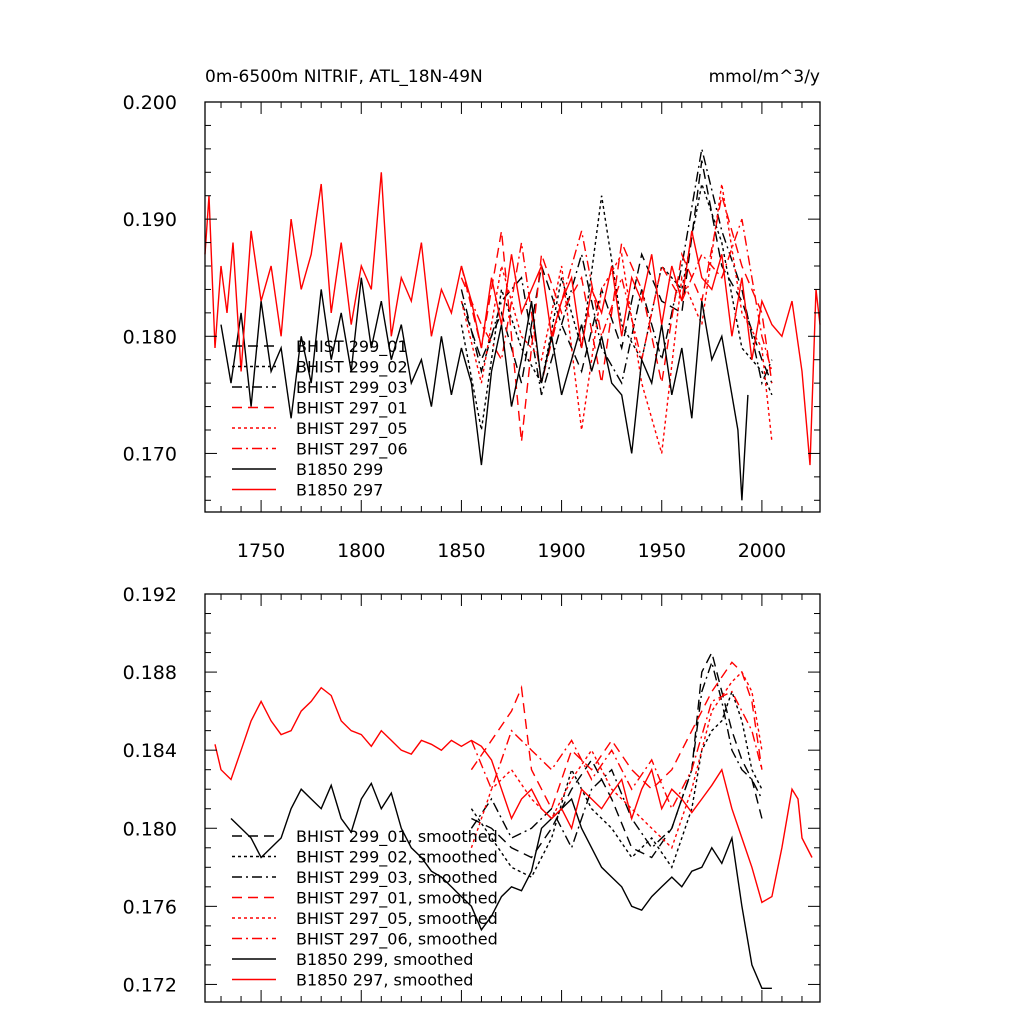 The height and width of the screenshot is (1024, 1024). I want to click on legend-entry: BHIST 297_05, so click(352, 429).